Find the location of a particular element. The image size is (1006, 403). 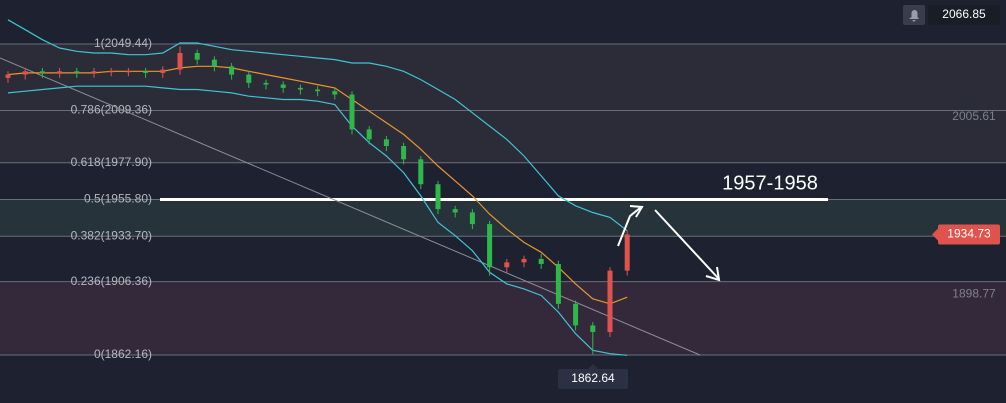

annotation: 1957-1958 is located at coordinates (770, 183).